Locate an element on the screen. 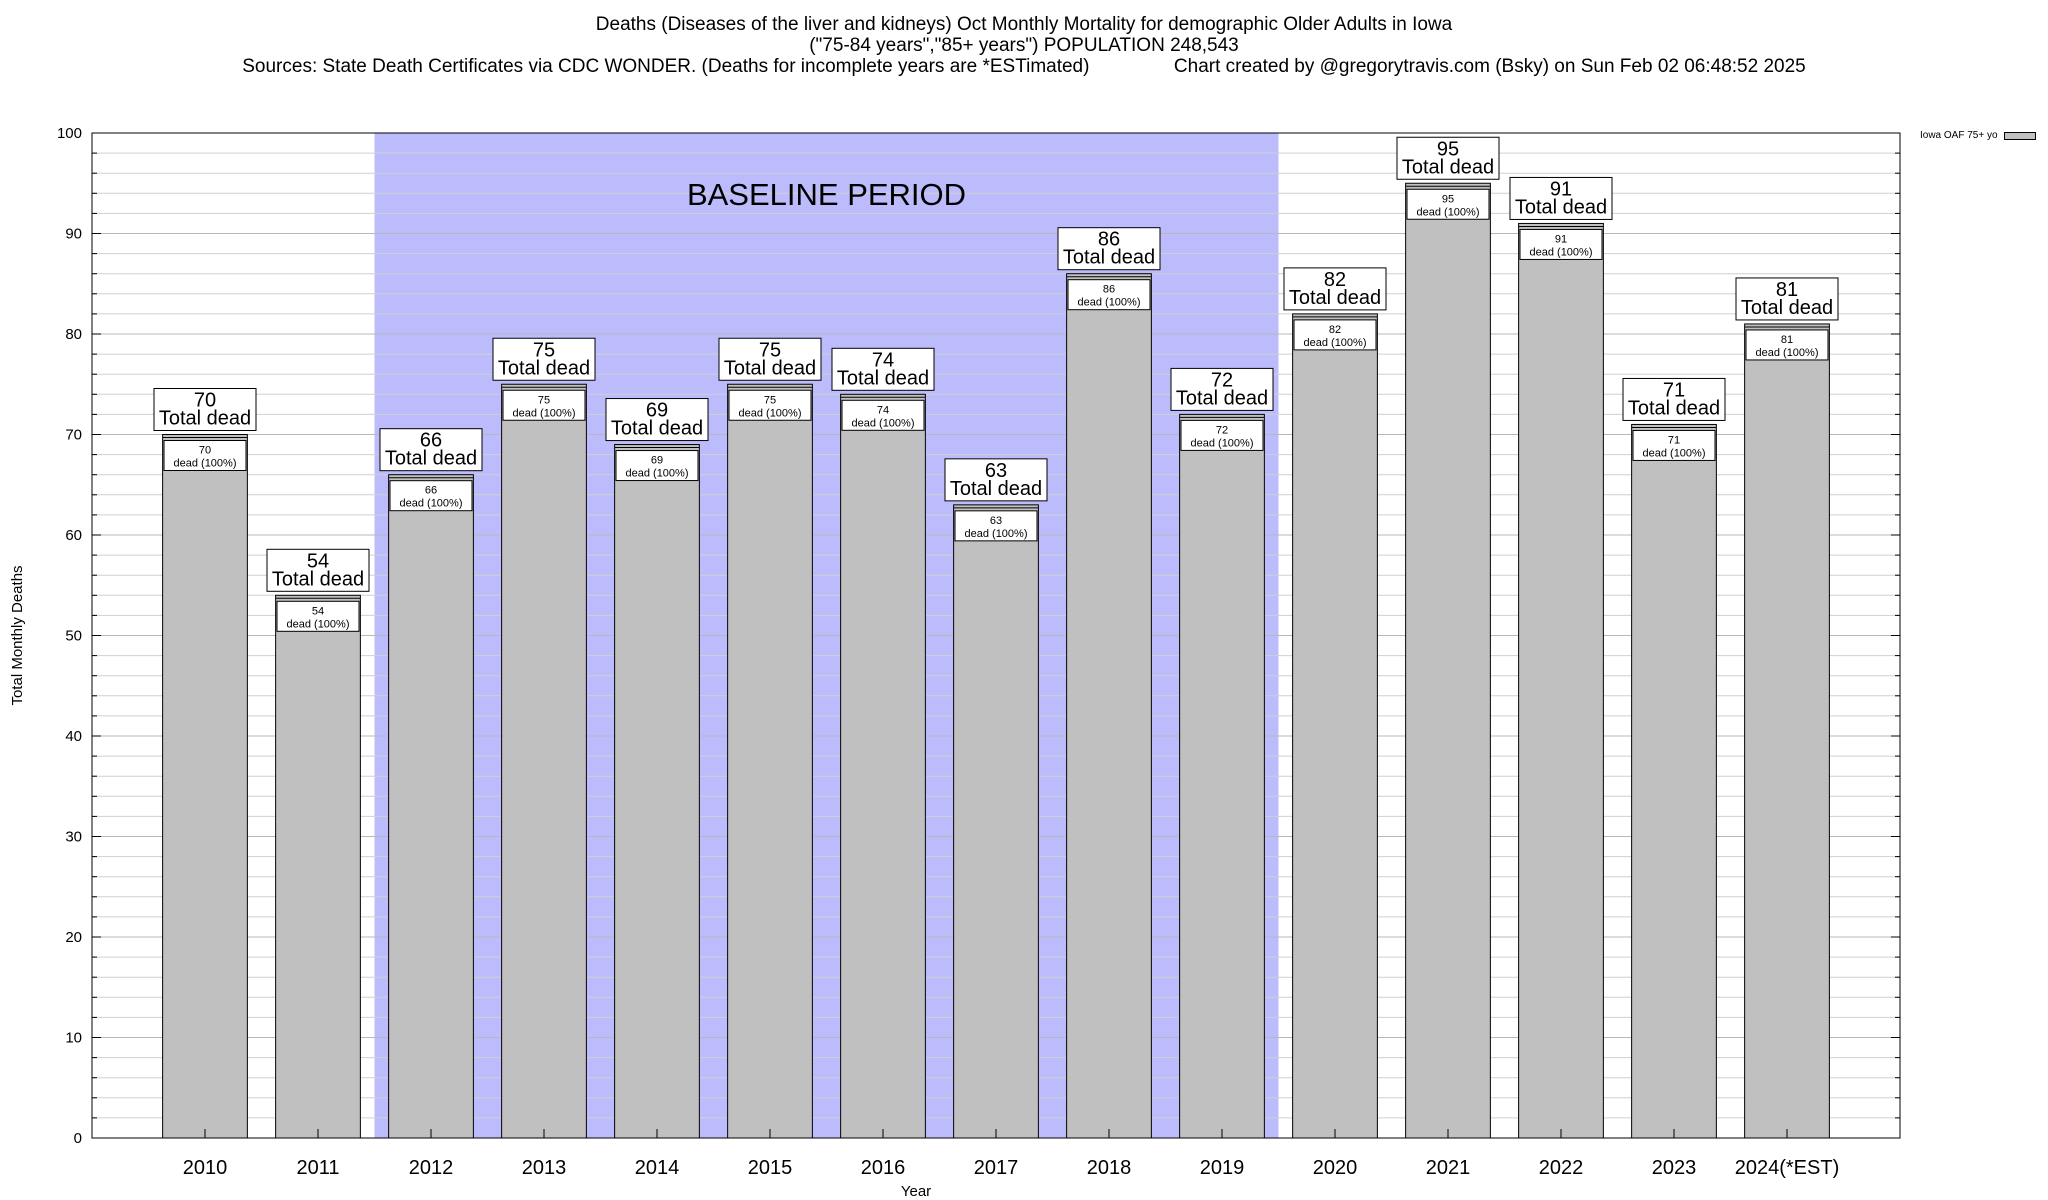 This screenshot has width=2048, height=1200. bar-top-value: 71 is located at coordinates (1674, 390).